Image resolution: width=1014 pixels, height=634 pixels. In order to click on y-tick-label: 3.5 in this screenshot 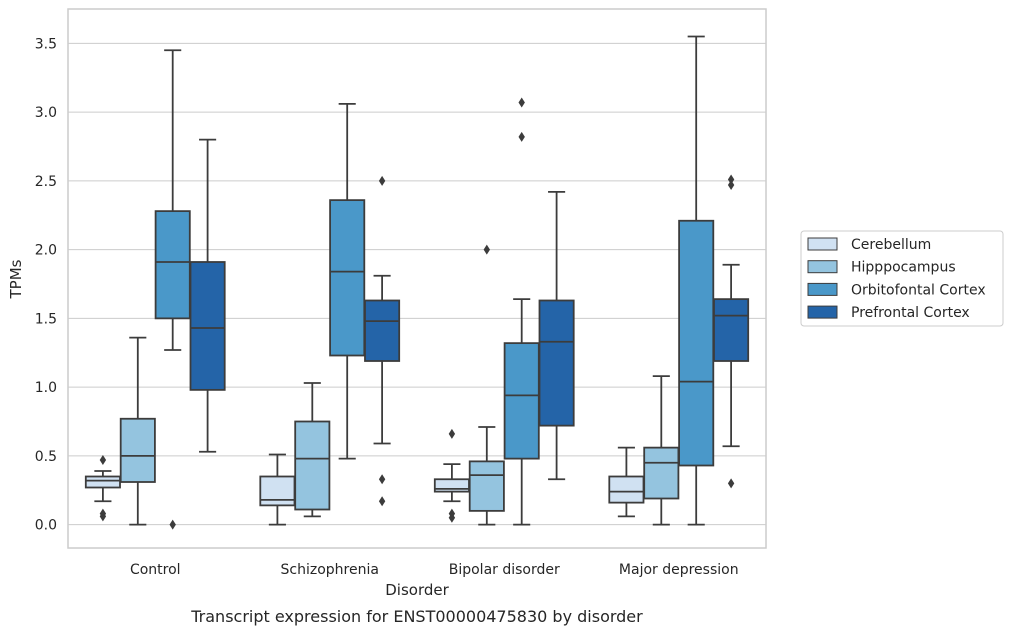, I will do `click(46, 44)`.